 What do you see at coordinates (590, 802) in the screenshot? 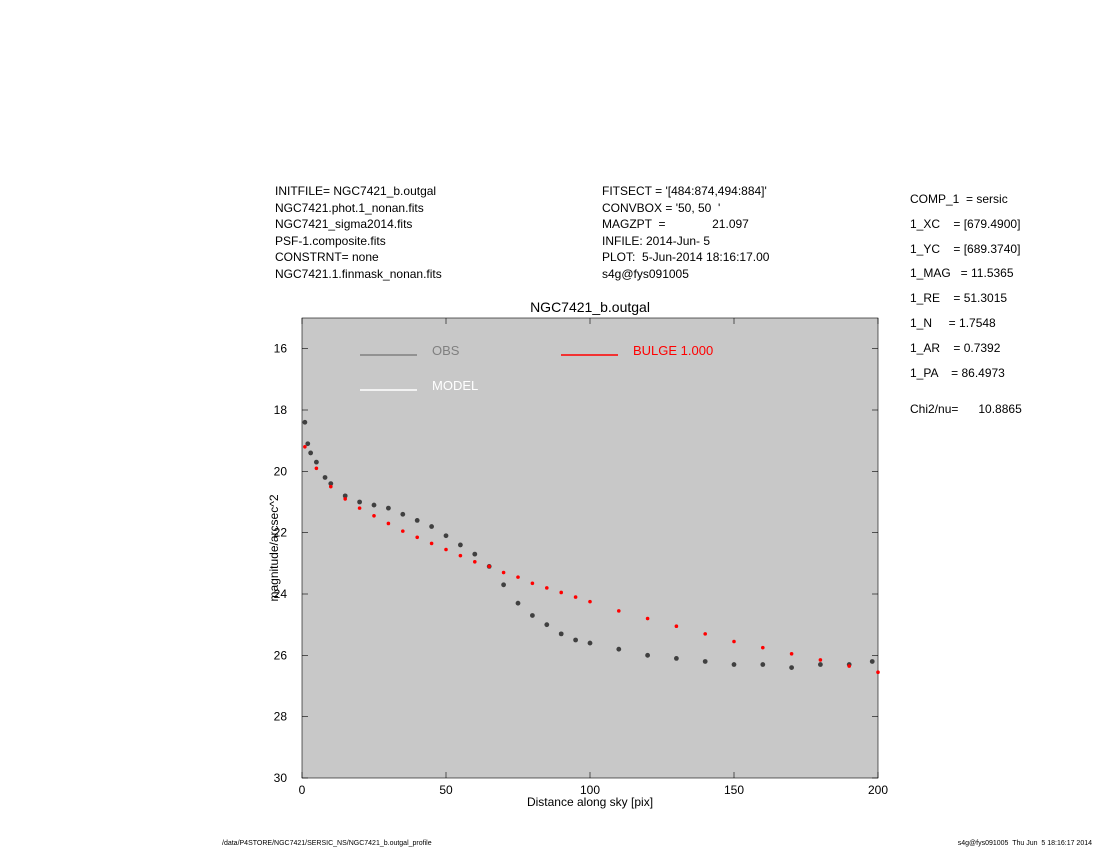
I see `x-axis-title: Distance along sky [pix]` at bounding box center [590, 802].